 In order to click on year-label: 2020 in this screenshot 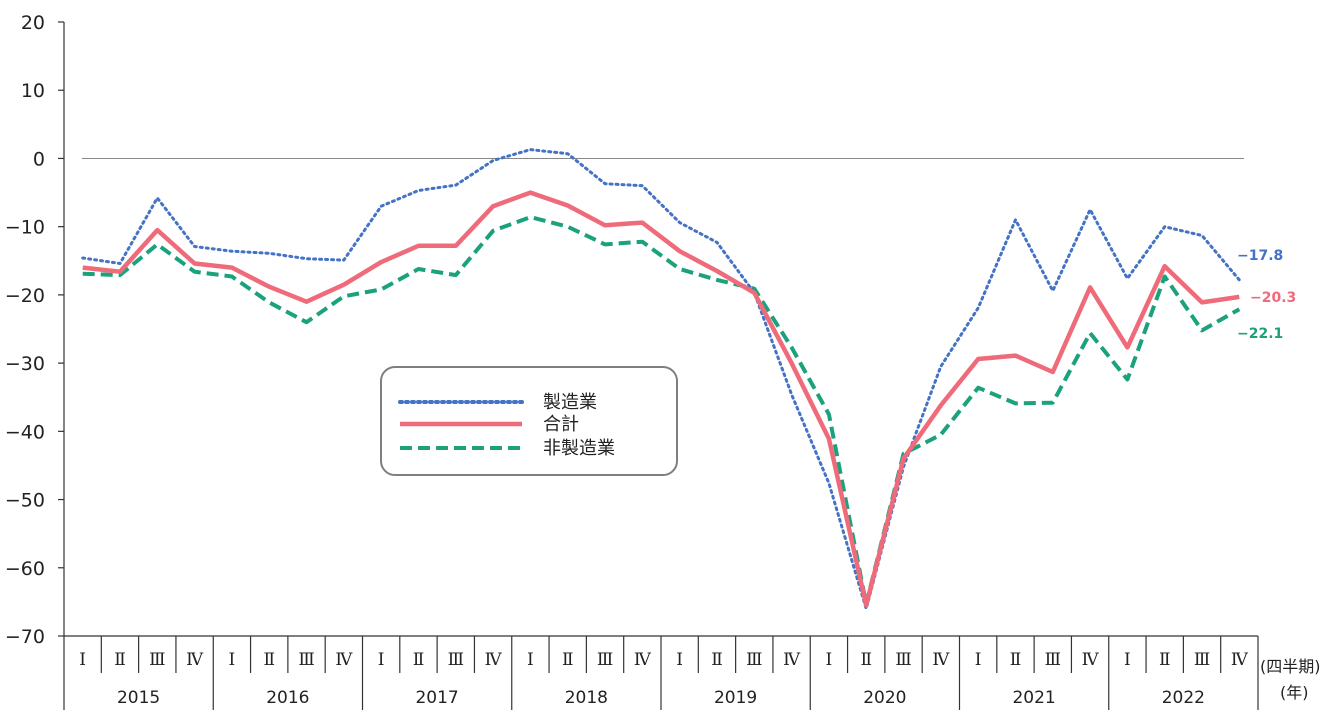, I will do `click(884, 698)`.